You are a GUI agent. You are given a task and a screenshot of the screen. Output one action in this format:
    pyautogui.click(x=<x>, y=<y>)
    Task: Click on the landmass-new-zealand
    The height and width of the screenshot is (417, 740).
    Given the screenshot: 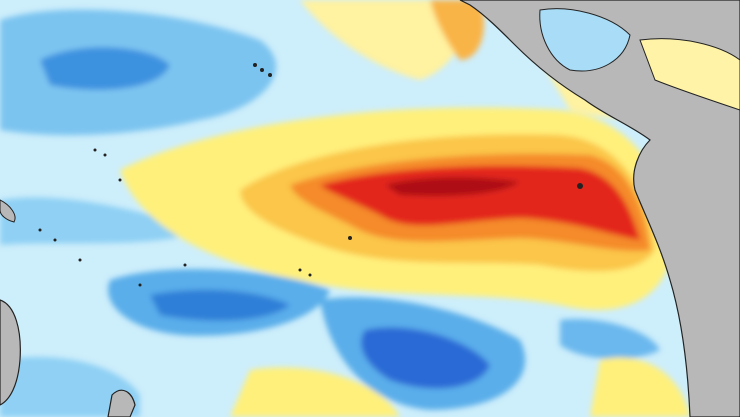 What is the action you would take?
    pyautogui.click(x=121, y=403)
    